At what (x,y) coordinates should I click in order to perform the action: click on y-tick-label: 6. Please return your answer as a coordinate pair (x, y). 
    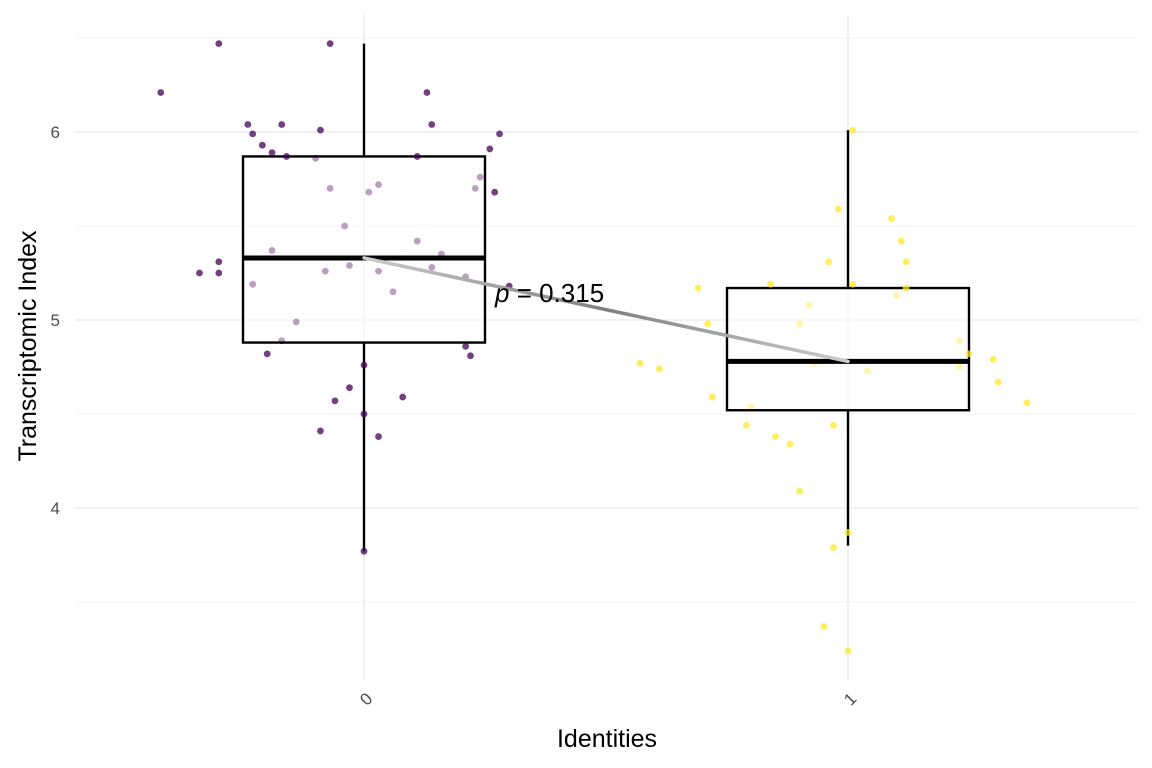
    Looking at the image, I should click on (55, 132).